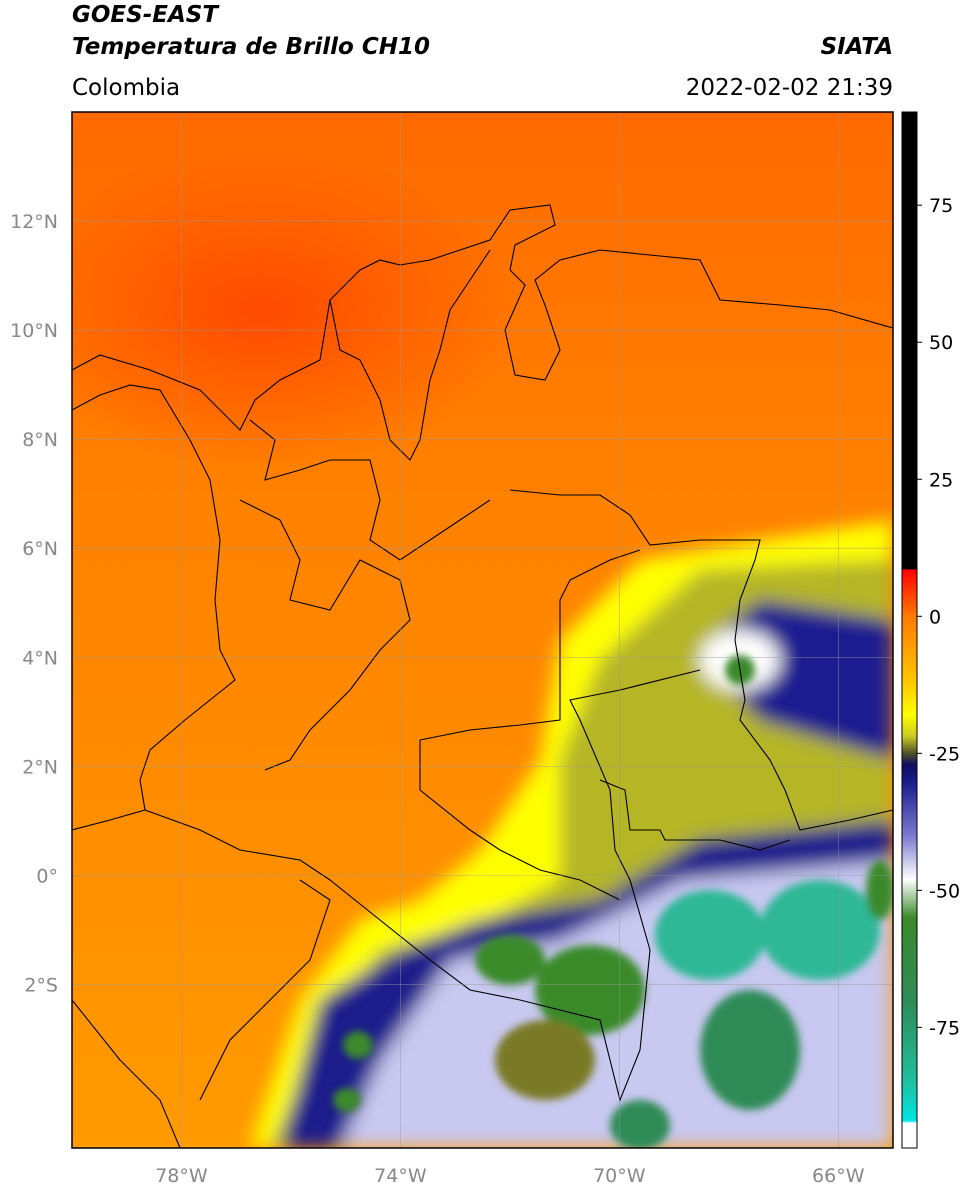 The width and height of the screenshot is (966, 1190). I want to click on title: GOES-EAST, so click(146, 15).